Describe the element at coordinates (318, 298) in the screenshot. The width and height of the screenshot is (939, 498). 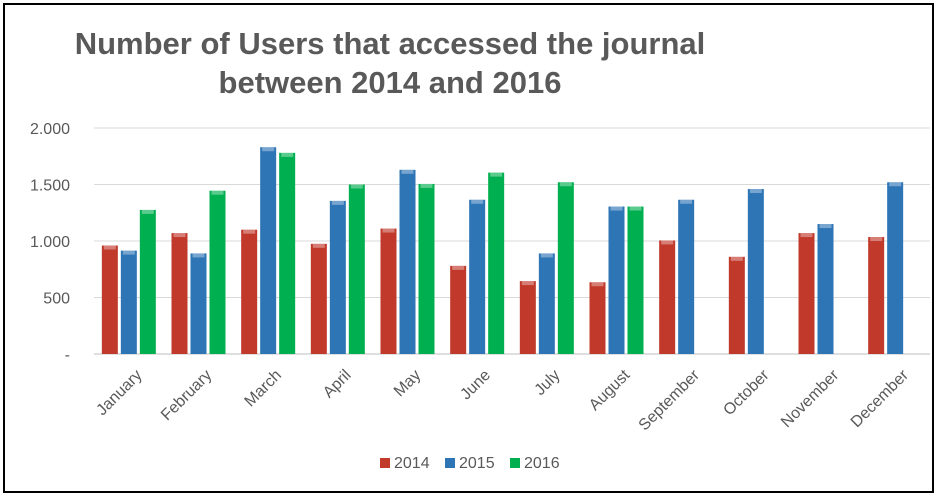
I see `bar-2014-april` at that location.